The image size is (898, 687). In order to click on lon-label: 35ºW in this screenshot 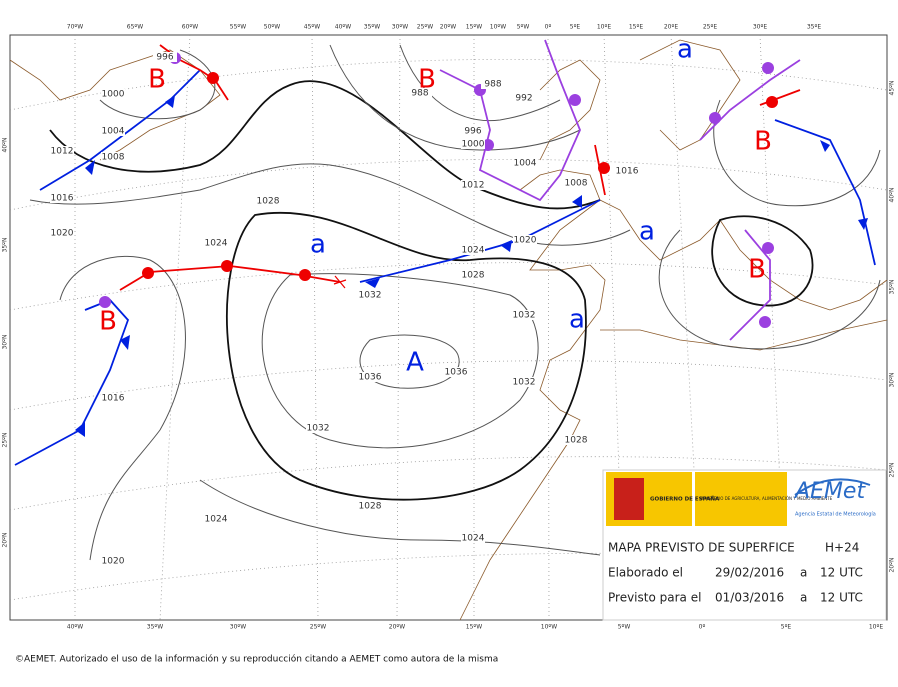, I will do `click(372, 27)`.